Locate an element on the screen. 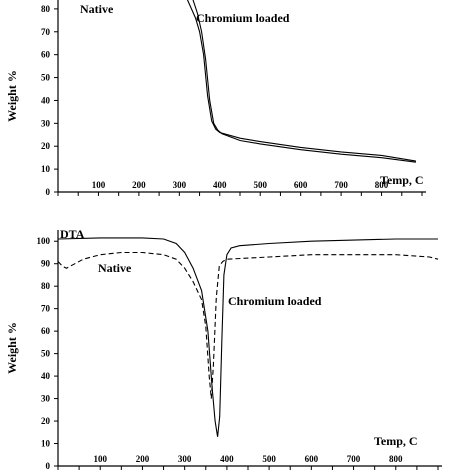 The image size is (474, 474). y-tick-label: 90 is located at coordinates (46, 264).